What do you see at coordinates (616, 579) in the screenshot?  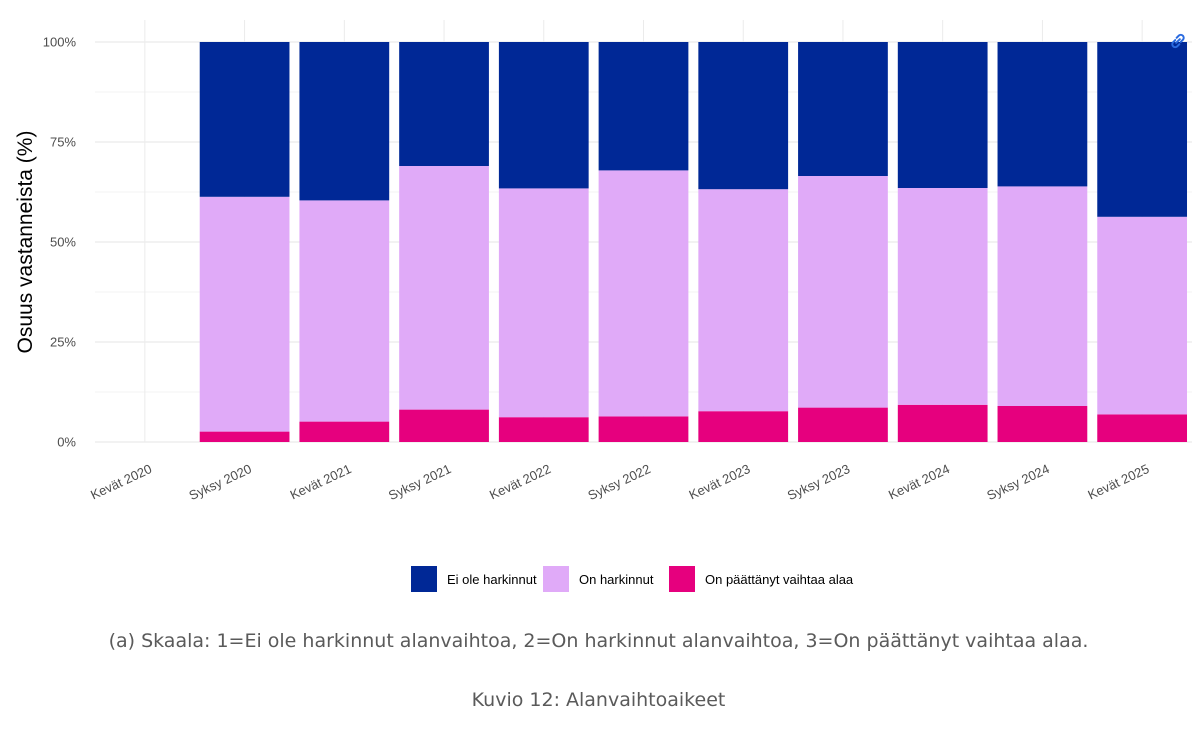 I see `legend-label: On harkinnut` at bounding box center [616, 579].